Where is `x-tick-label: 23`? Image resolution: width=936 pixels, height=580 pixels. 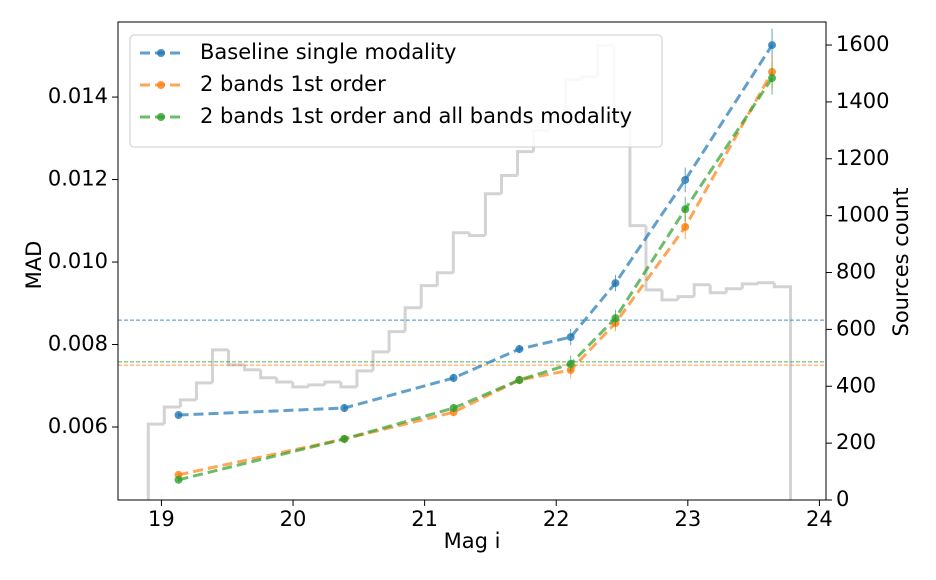 x-tick-label: 23 is located at coordinates (687, 519).